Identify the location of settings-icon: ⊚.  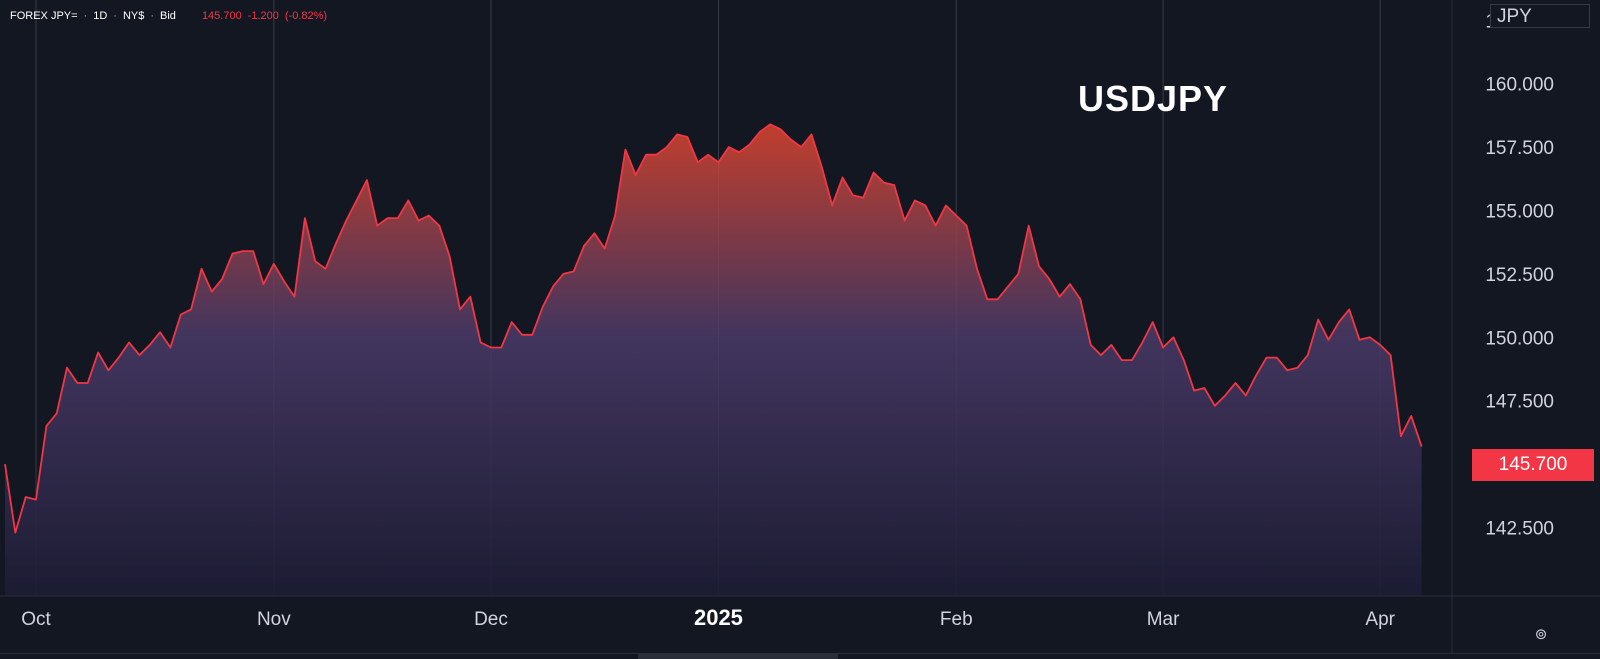
(1541, 634).